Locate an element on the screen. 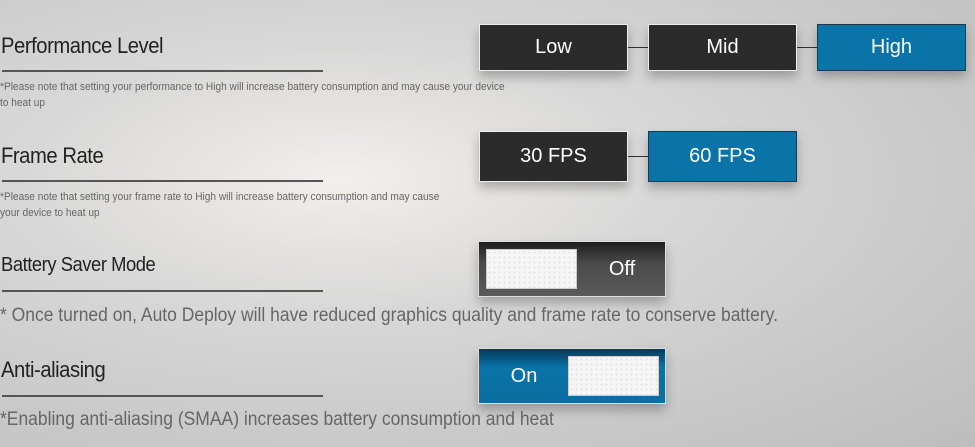 Image resolution: width=975 pixels, height=447 pixels. toggle-state-label: On is located at coordinates (524, 375).